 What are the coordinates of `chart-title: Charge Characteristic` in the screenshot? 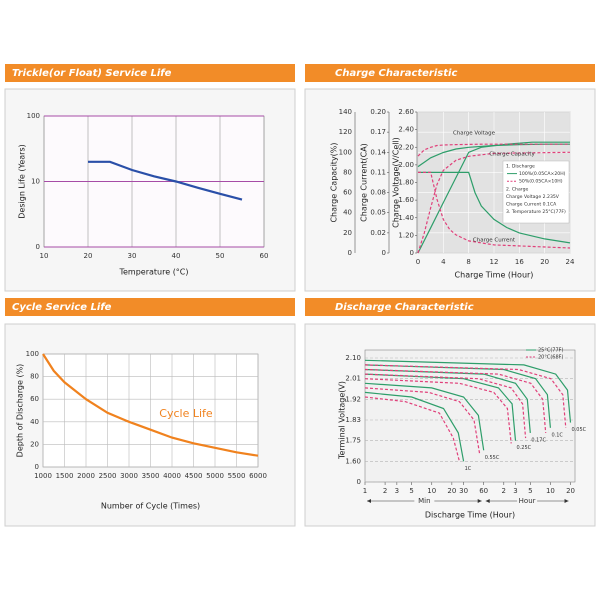 It's located at (396, 73).